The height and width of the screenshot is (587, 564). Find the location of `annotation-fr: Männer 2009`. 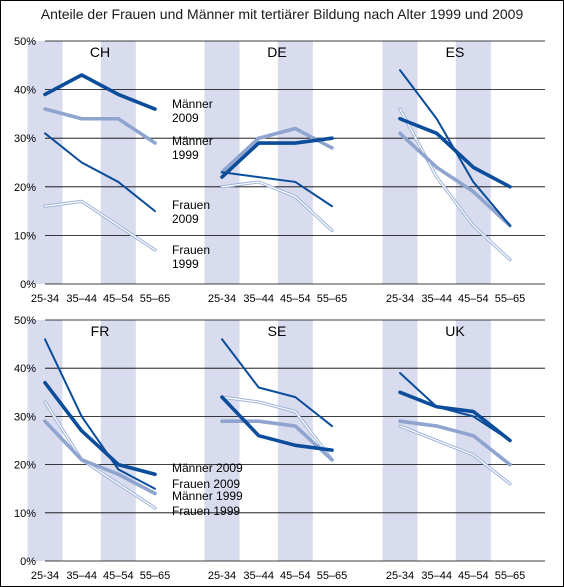

annotation-fr: Männer 2009 is located at coordinates (207, 468).